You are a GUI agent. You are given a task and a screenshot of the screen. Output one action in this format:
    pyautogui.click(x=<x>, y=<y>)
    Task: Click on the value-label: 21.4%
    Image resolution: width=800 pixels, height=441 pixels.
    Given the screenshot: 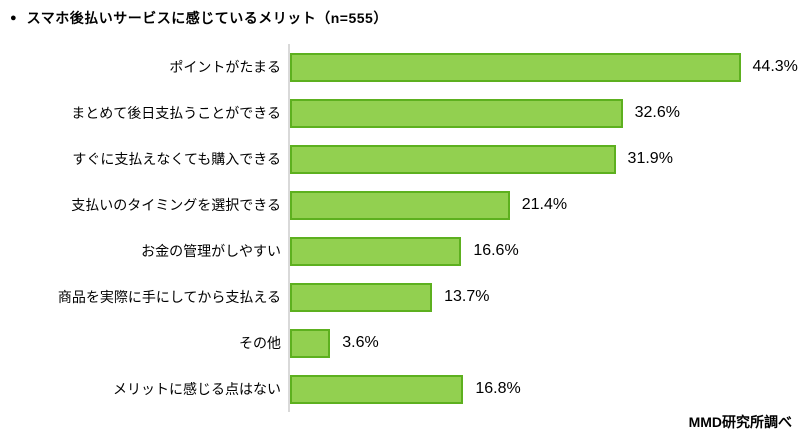 What is the action you would take?
    pyautogui.click(x=544, y=204)
    